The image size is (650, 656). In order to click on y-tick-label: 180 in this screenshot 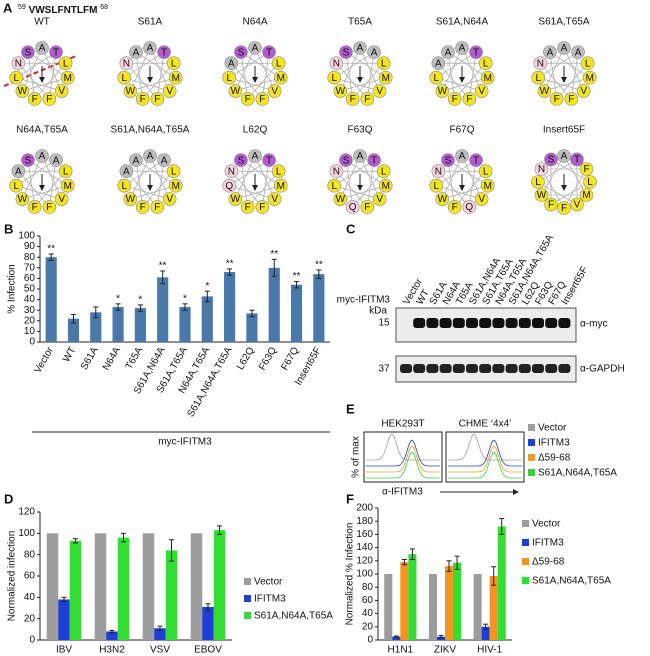, I will do `click(364, 521)`.